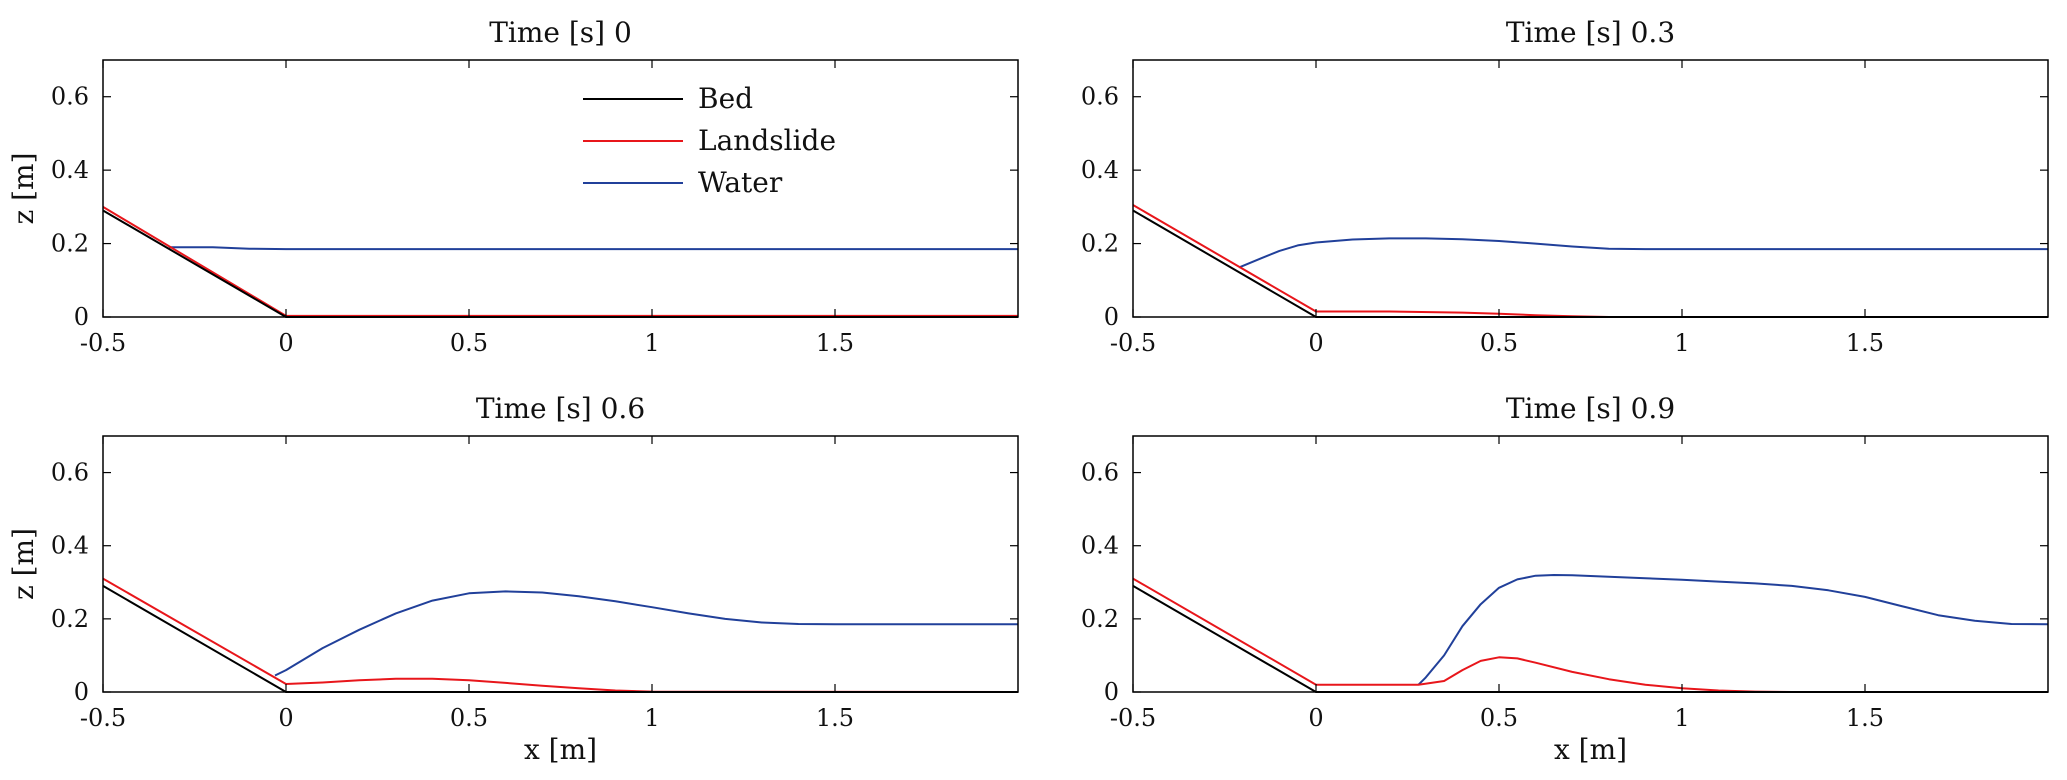 The height and width of the screenshot is (780, 2067). Describe the element at coordinates (1590, 32) in the screenshot. I see `panel-title: Time [s] 0.3` at that location.